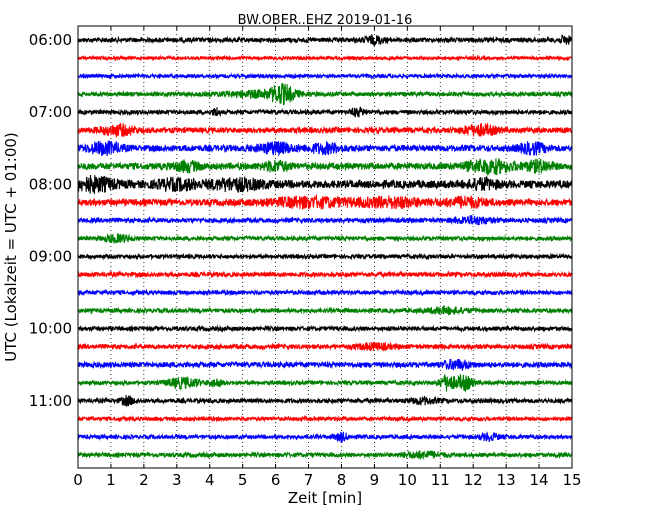 This screenshot has height=520, width=650. Describe the element at coordinates (50, 184) in the screenshot. I see `y-tick-label: 08:00` at that location.